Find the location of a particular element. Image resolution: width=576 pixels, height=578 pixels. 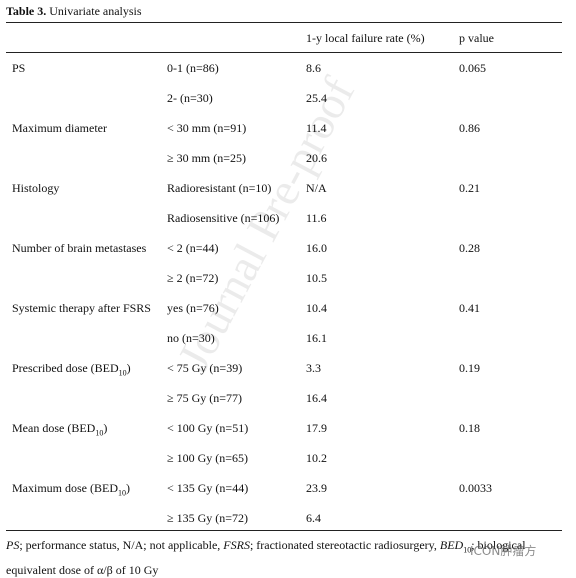

table-title: Table 3. Univariate analysis is located at coordinates (74, 11).